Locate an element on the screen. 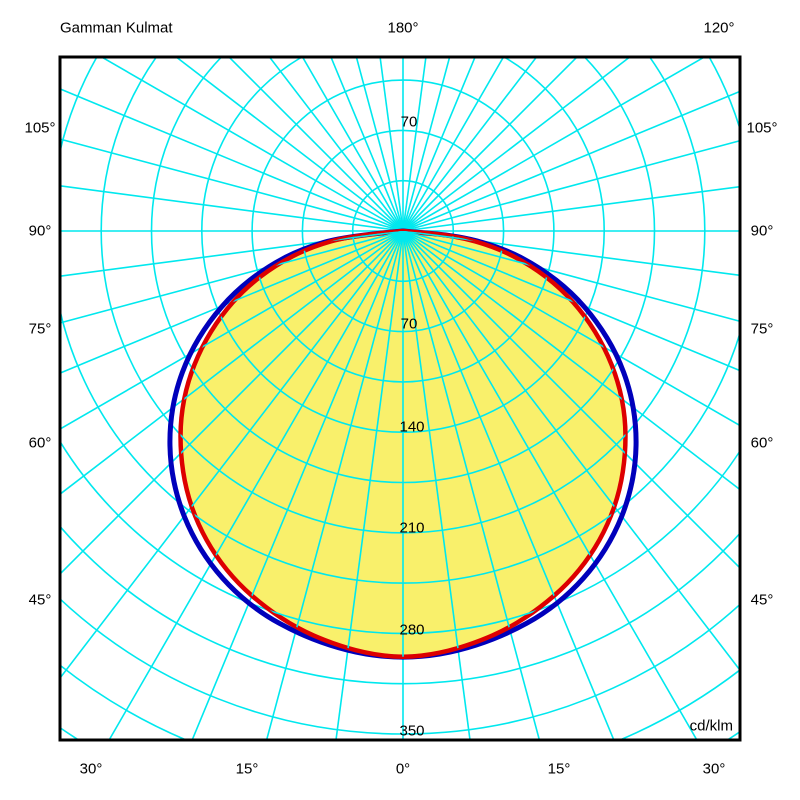 The height and width of the screenshot is (800, 800). left-angle-label: 45° is located at coordinates (40, 600).